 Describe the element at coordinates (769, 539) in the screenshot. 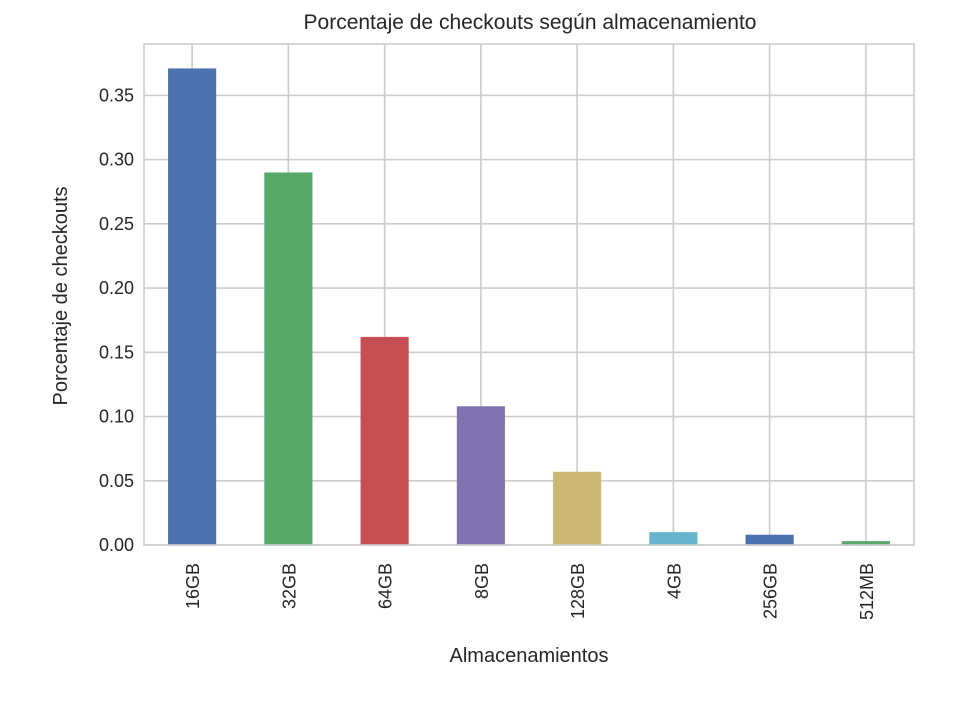

I see `bar-256gb` at that location.